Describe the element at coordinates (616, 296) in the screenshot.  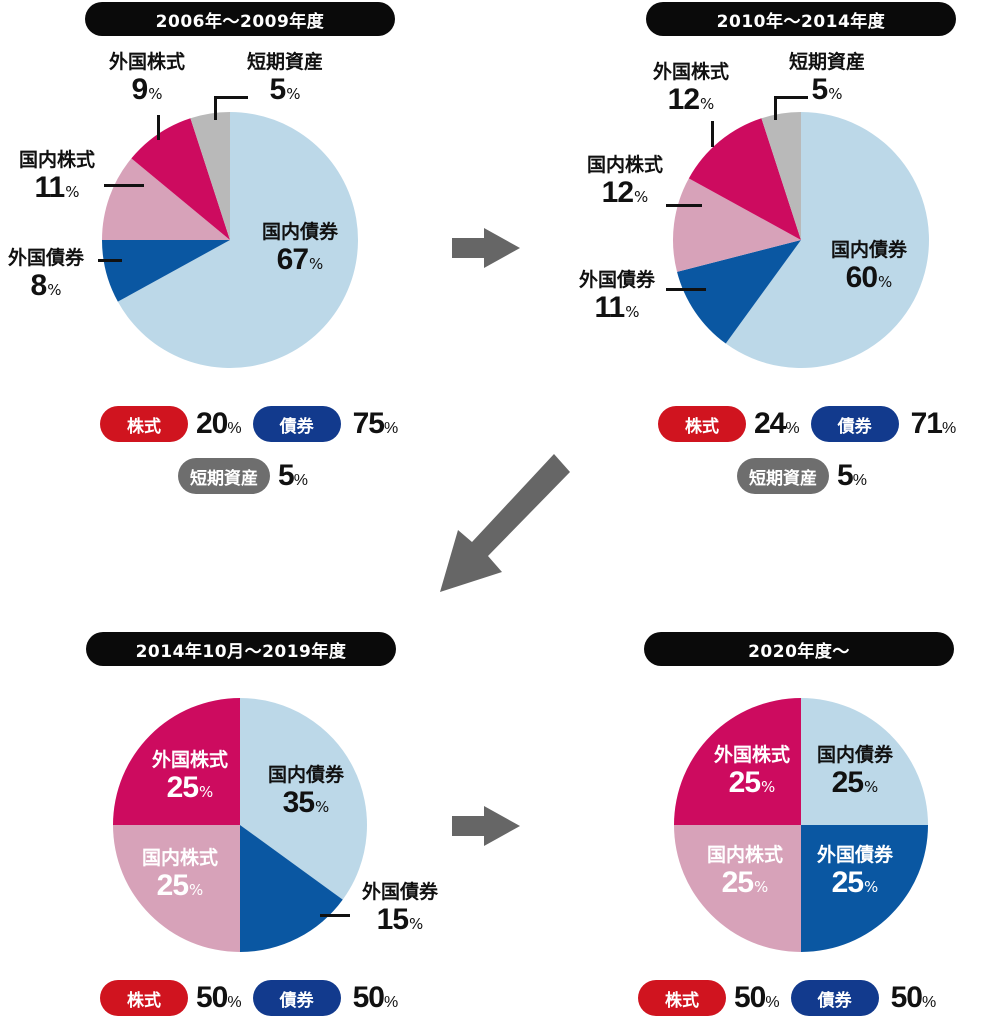
I see `label-foreign-bonds-2: 外国債券 11%` at that location.